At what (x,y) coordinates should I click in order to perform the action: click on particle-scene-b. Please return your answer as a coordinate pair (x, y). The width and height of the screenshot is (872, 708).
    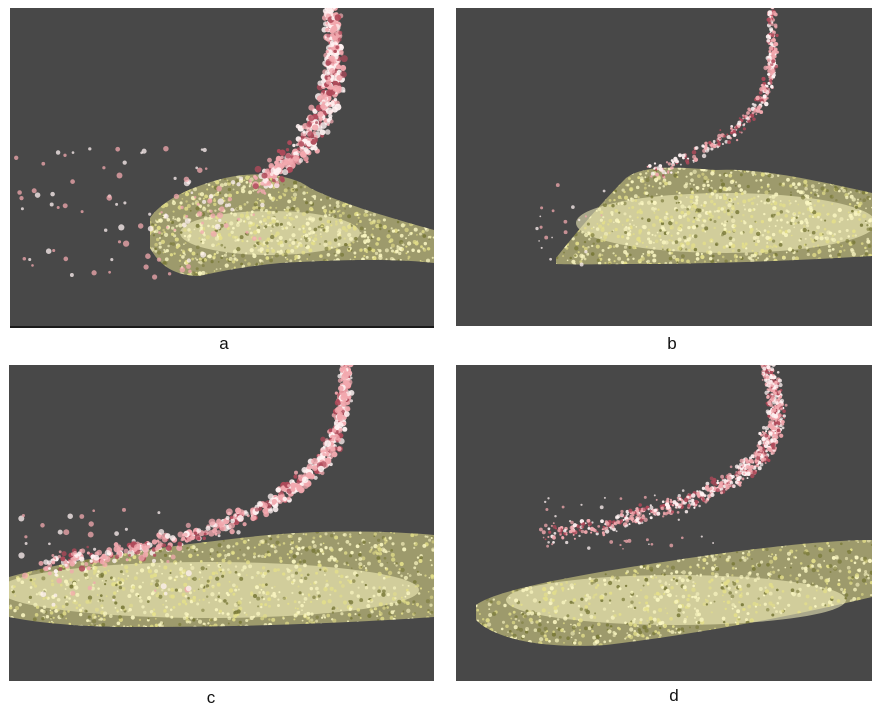
    Looking at the image, I should click on (703, 137).